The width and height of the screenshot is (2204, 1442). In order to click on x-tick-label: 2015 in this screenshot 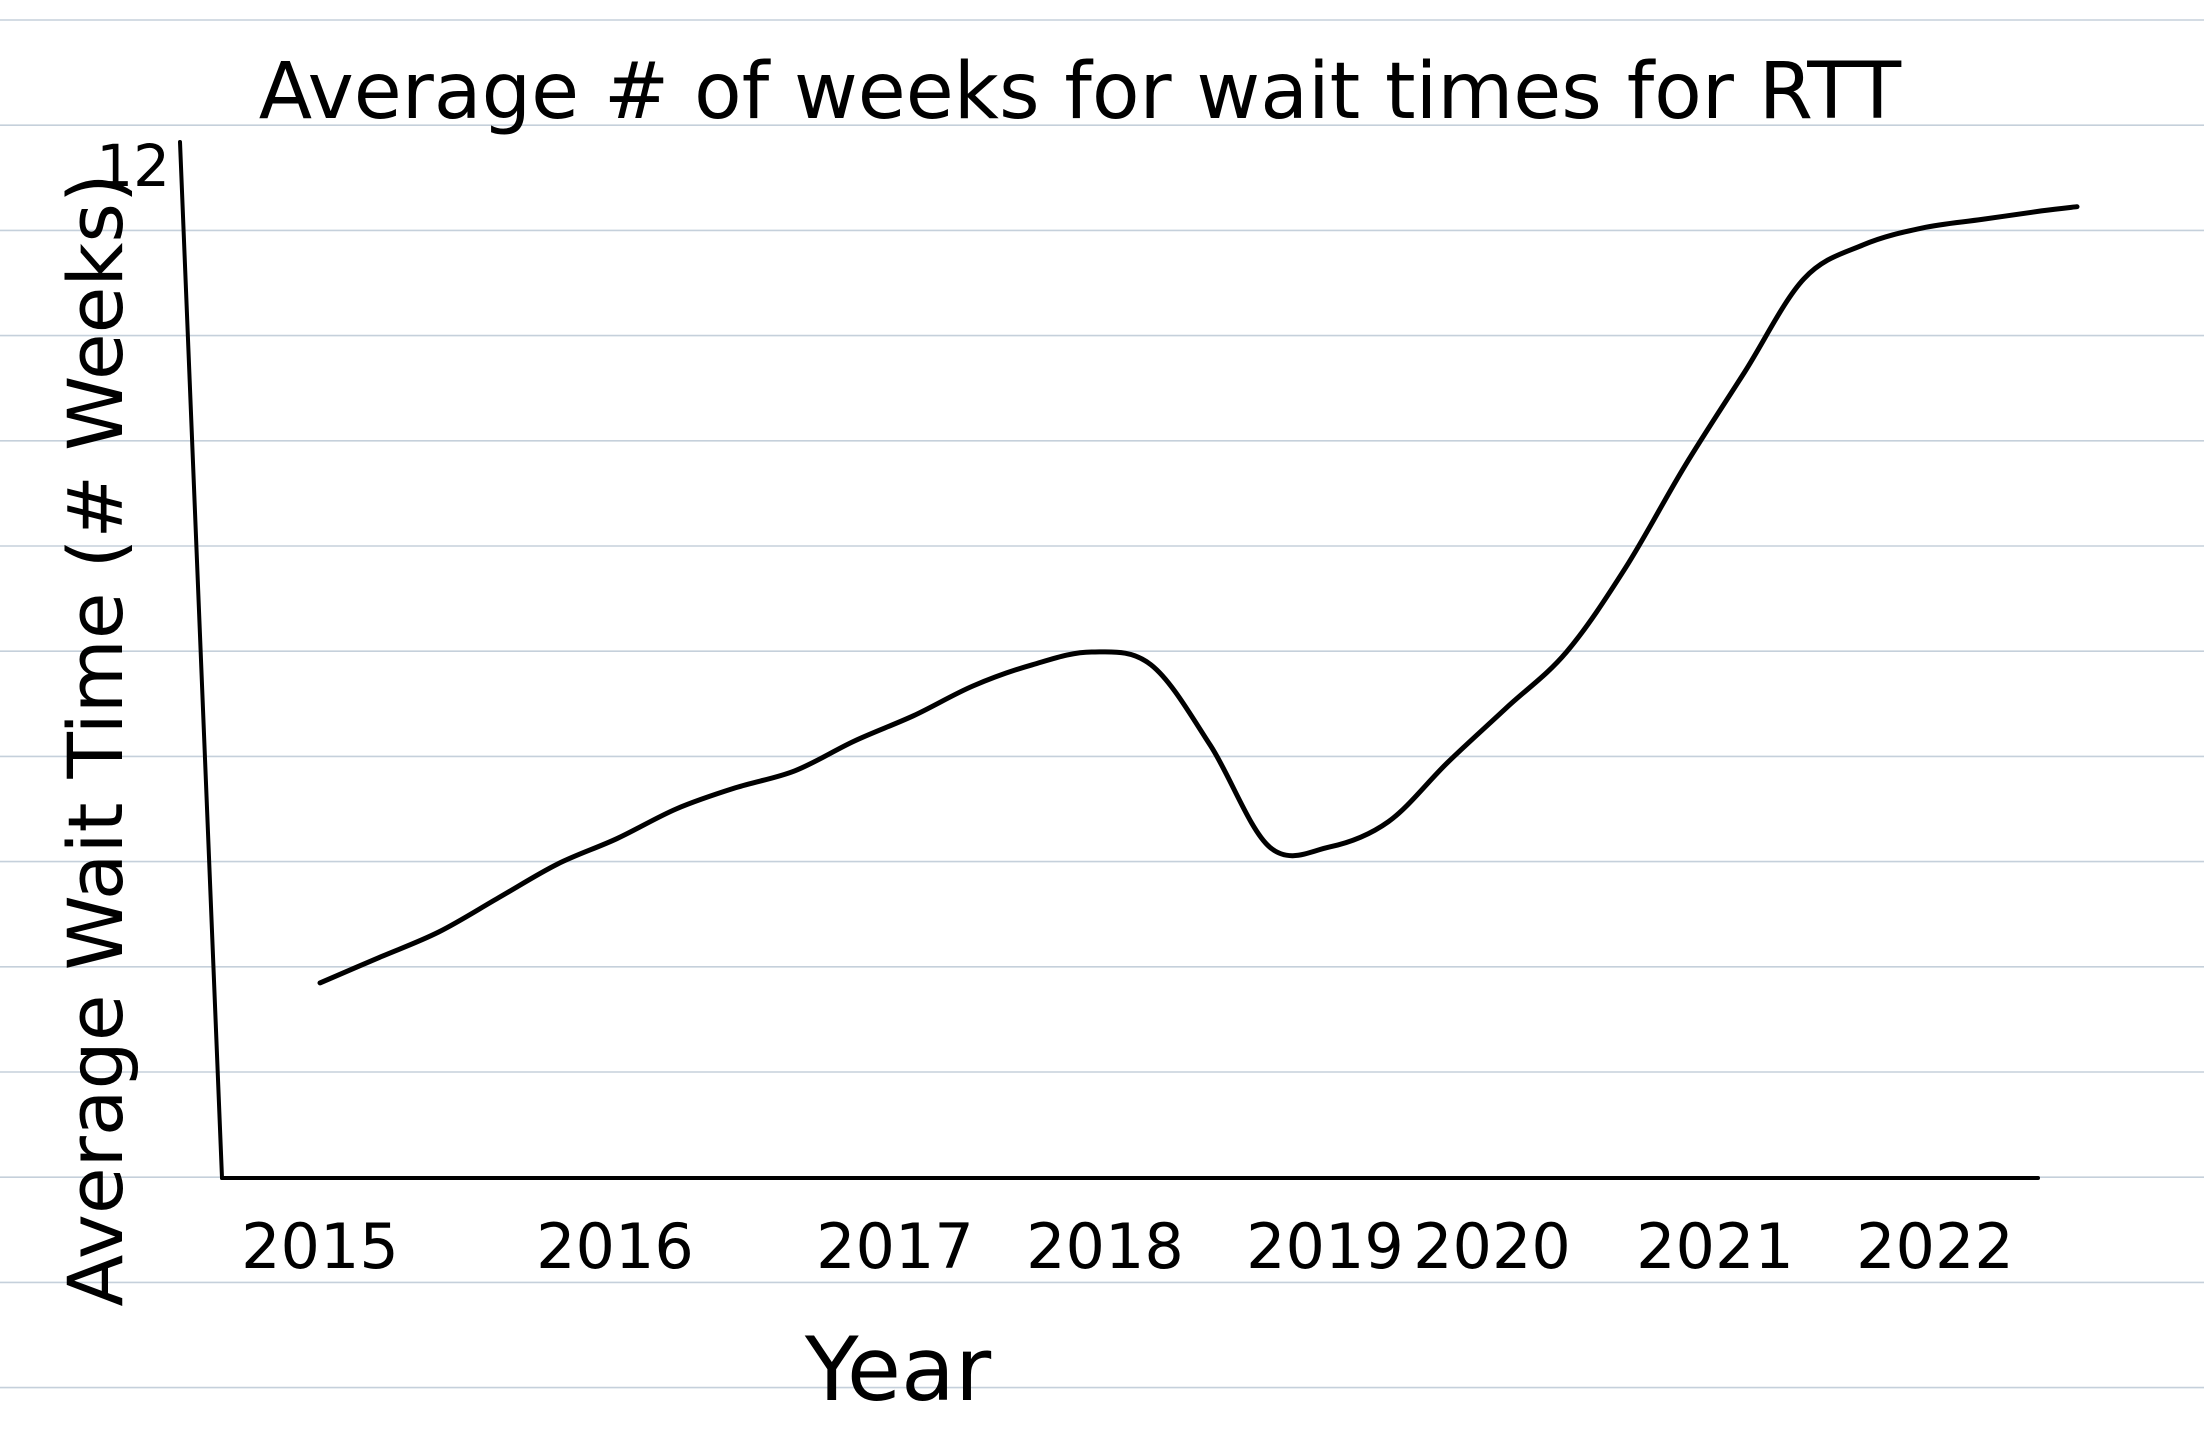, I will do `click(320, 1246)`.